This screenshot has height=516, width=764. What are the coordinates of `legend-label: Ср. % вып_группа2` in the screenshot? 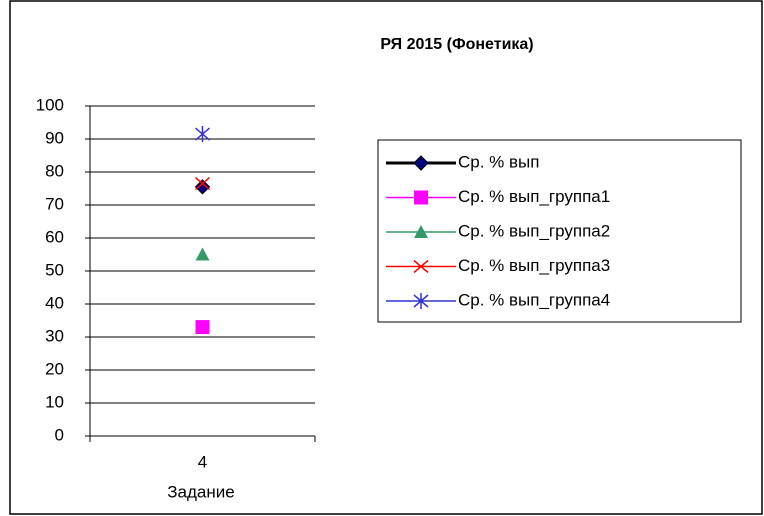 It's located at (534, 230).